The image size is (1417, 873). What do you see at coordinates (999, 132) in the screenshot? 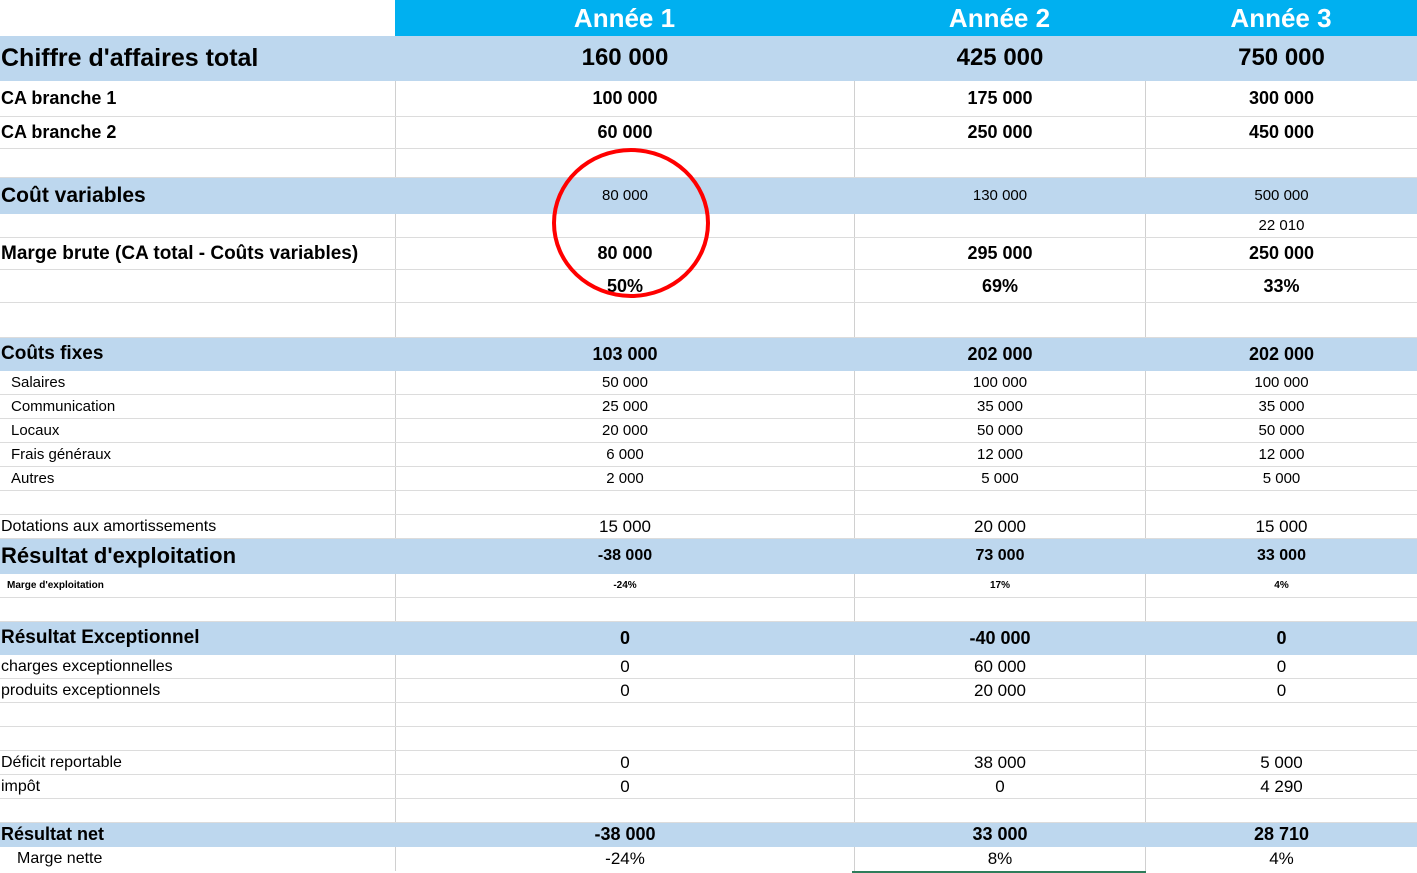
I see `value-ca-b2-y2: 250 000` at bounding box center [999, 132].